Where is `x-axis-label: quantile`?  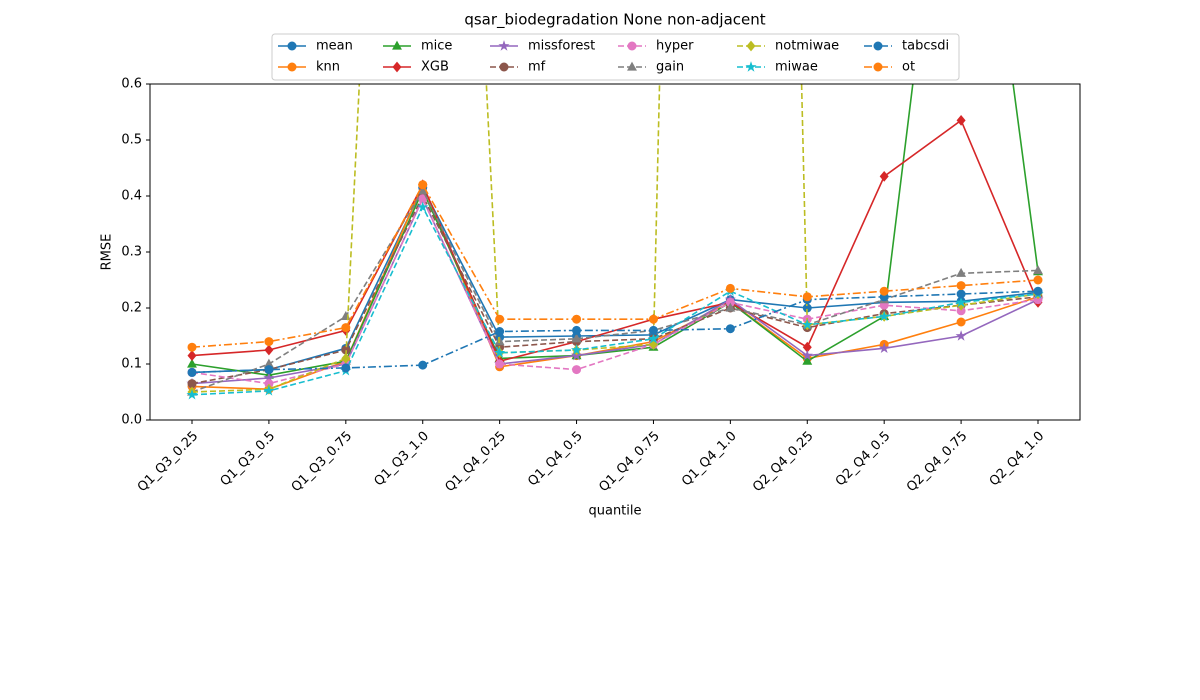
x-axis-label: quantile is located at coordinates (614, 511).